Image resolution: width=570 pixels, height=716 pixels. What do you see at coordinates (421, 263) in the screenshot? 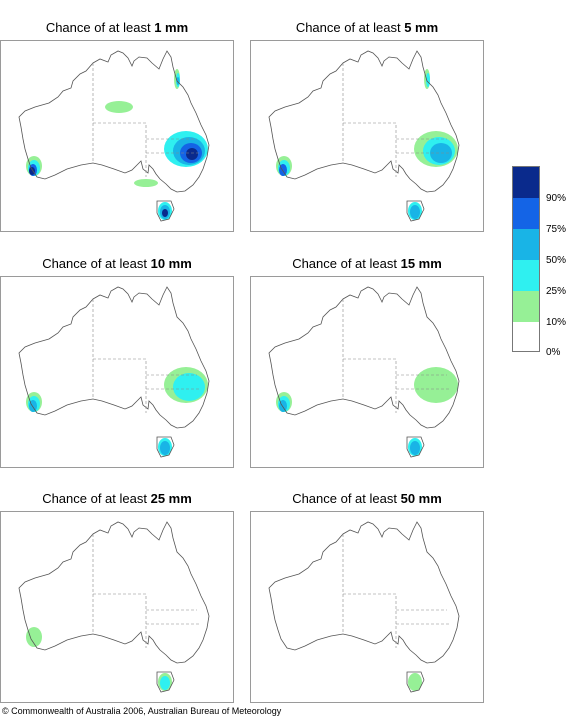
I see `title-amount: 15 mm` at bounding box center [421, 263].